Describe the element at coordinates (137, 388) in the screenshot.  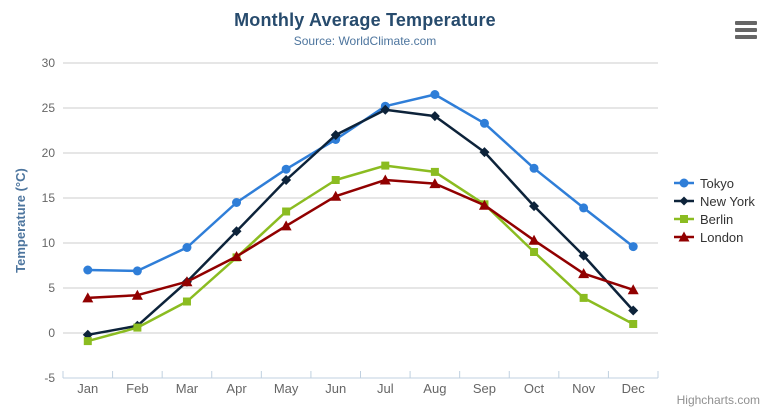
I see `x-axis-label: Feb` at that location.